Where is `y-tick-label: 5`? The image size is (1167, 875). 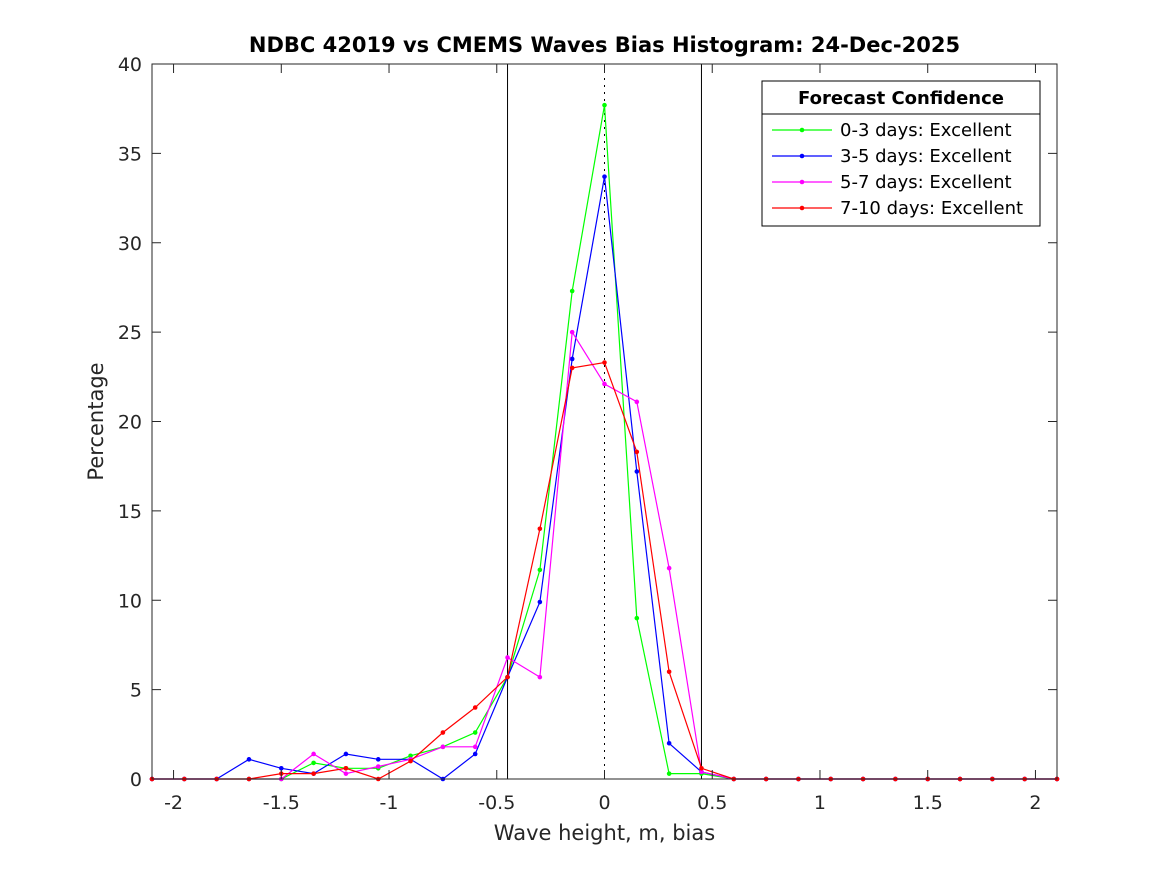 y-tick-label: 5 is located at coordinates (136, 691).